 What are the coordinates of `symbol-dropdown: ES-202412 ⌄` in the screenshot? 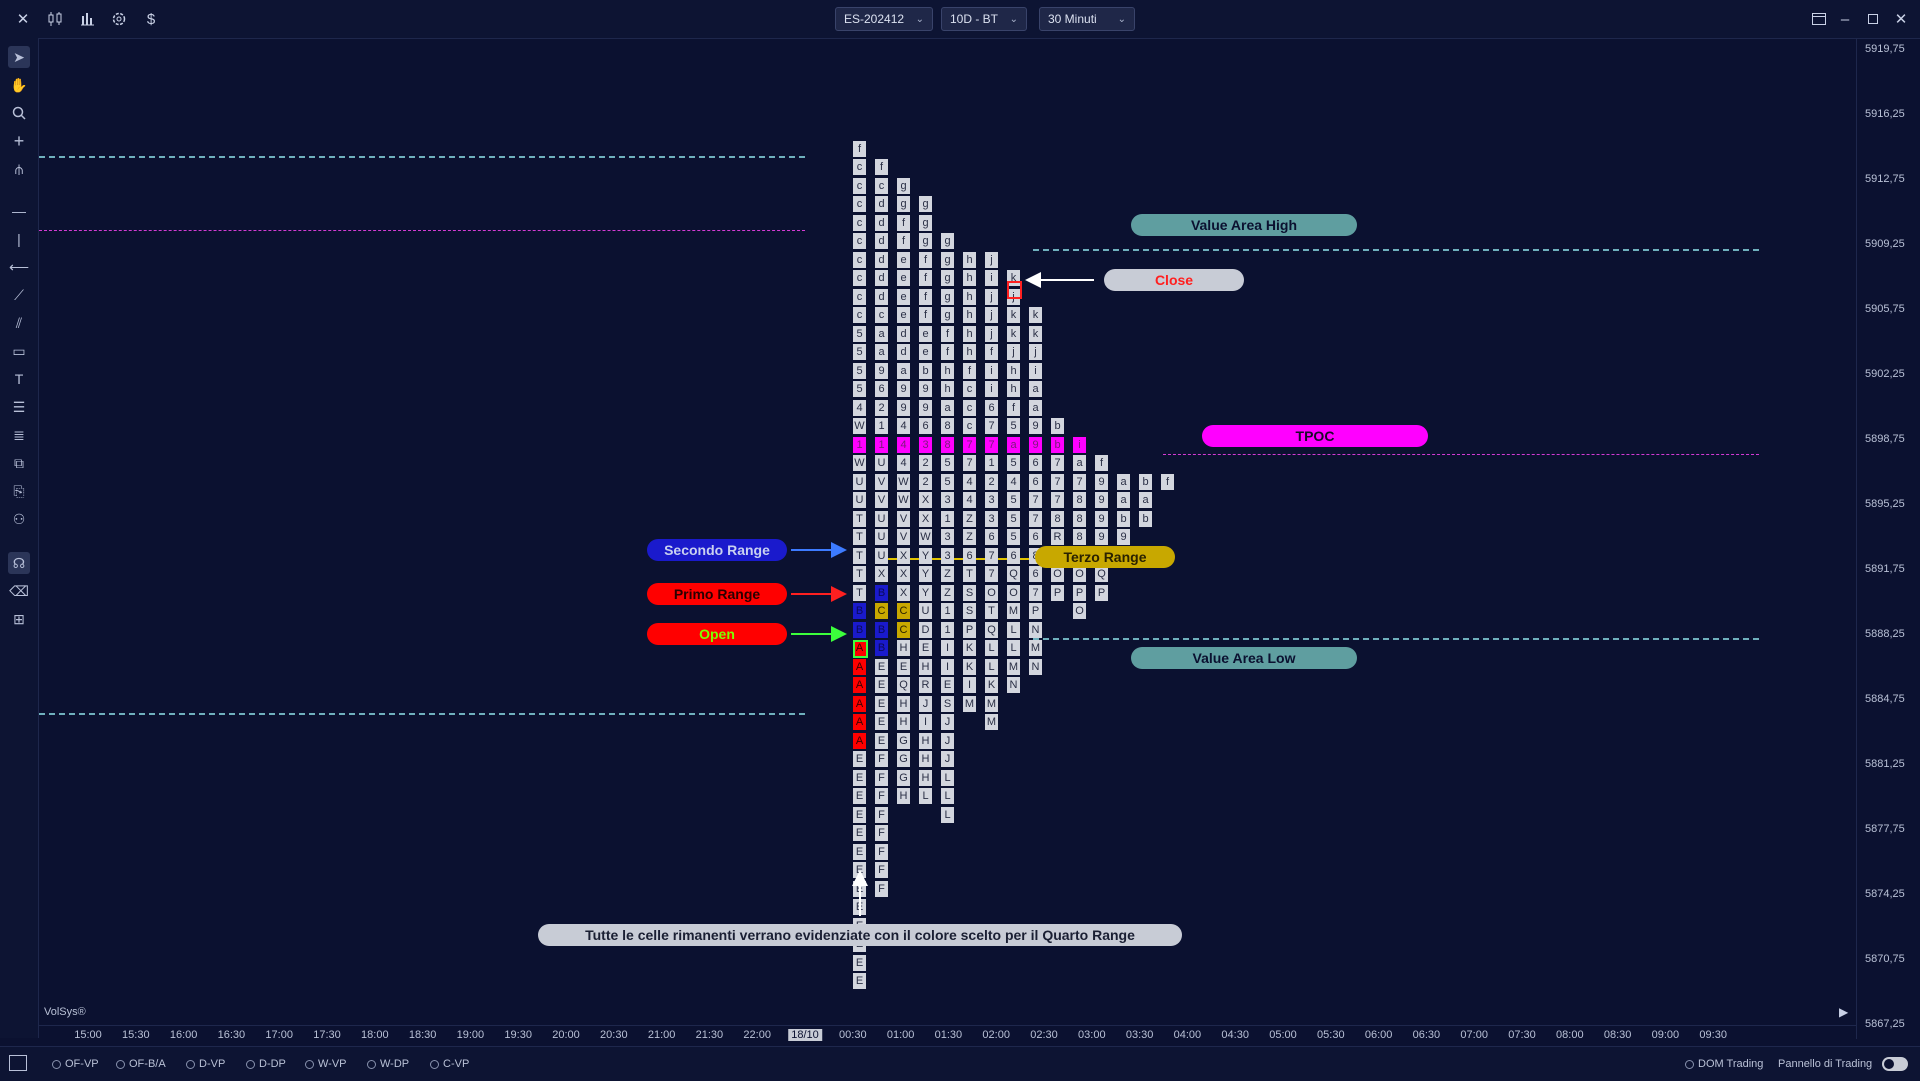 It's located at (884, 19).